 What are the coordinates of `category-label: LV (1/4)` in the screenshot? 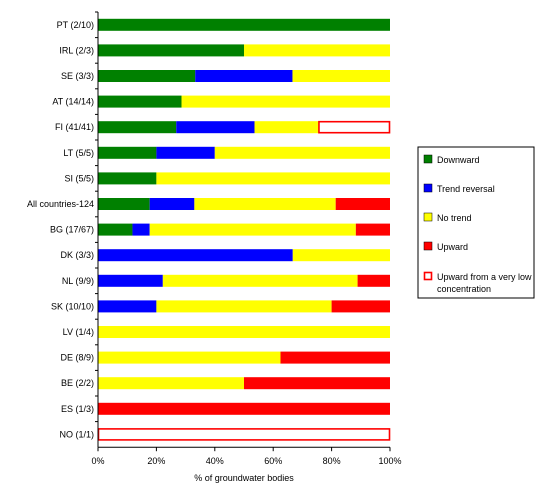 It's located at (78, 332).